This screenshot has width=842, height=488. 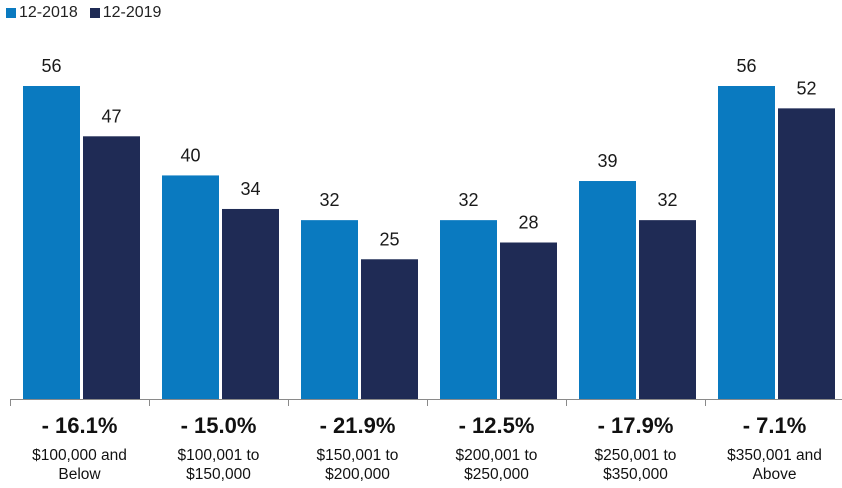 I want to click on data-label-12-2018-5: 56, so click(x=746, y=66).